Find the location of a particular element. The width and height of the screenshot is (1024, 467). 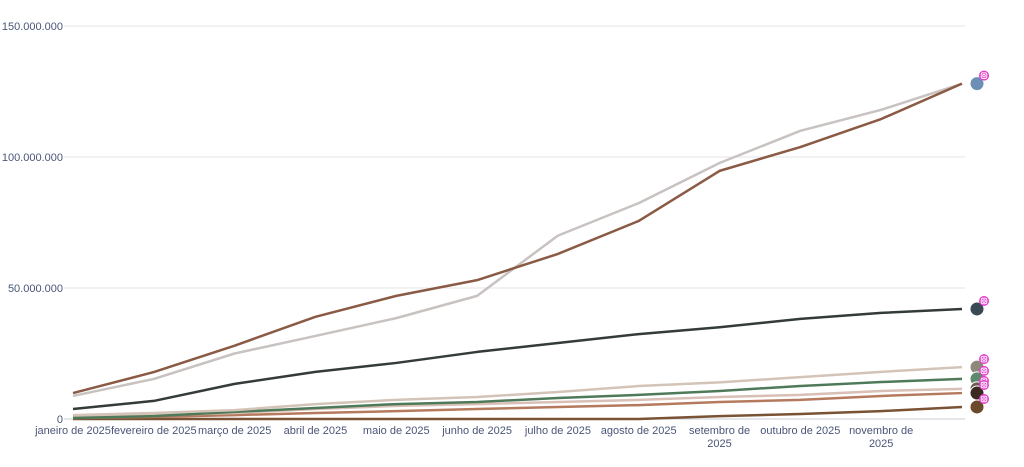

x-tick-label: maio de 2025 is located at coordinates (396, 431).